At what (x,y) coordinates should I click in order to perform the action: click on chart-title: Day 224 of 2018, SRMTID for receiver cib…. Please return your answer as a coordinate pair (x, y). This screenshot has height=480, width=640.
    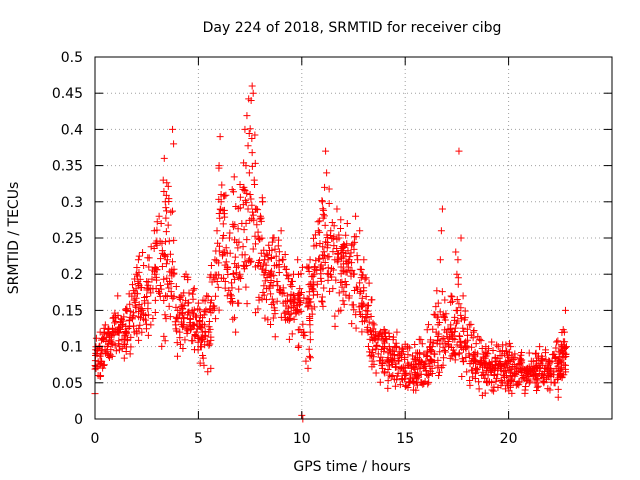
    Looking at the image, I should click on (352, 28).